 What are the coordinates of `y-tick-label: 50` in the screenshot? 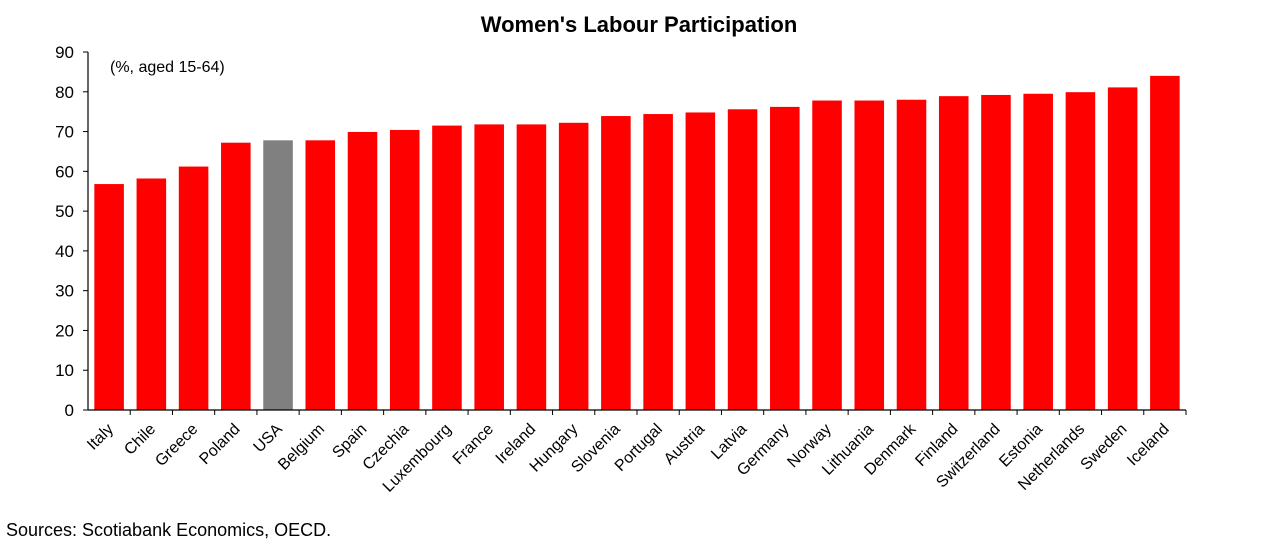 It's located at (64, 211).